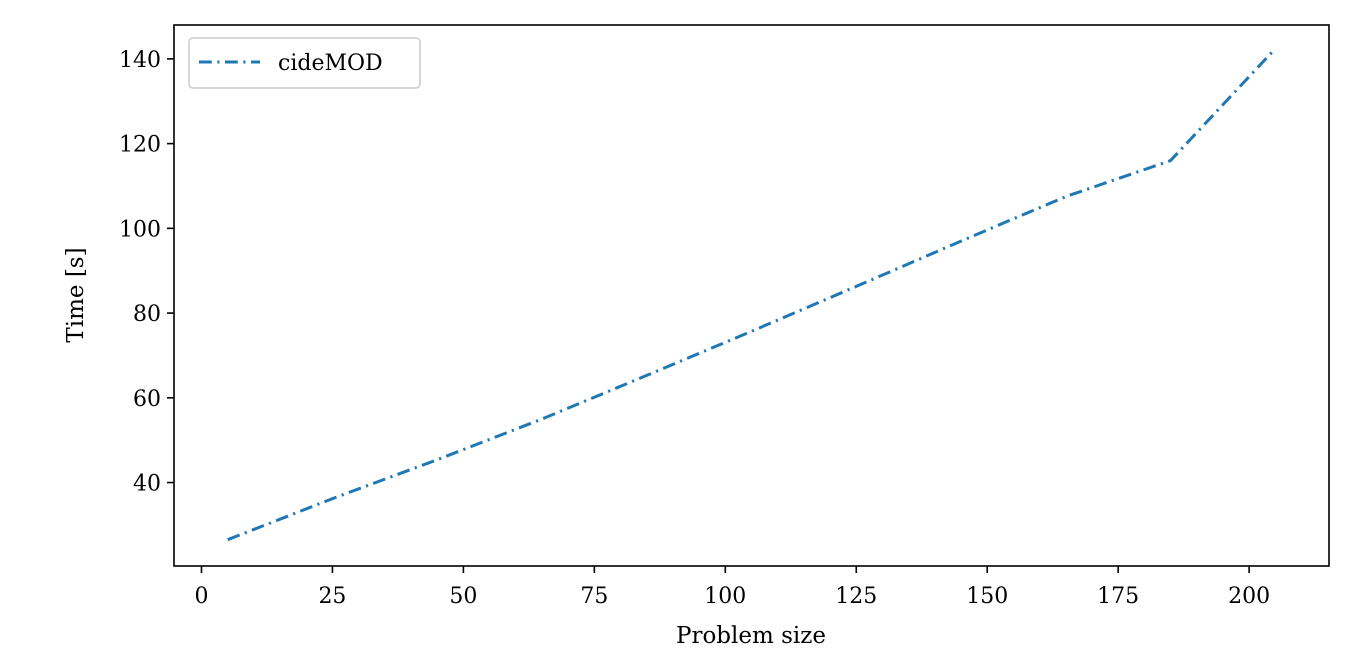 The image size is (1366, 661). Describe the element at coordinates (856, 596) in the screenshot. I see `x-tick-label: 125` at that location.